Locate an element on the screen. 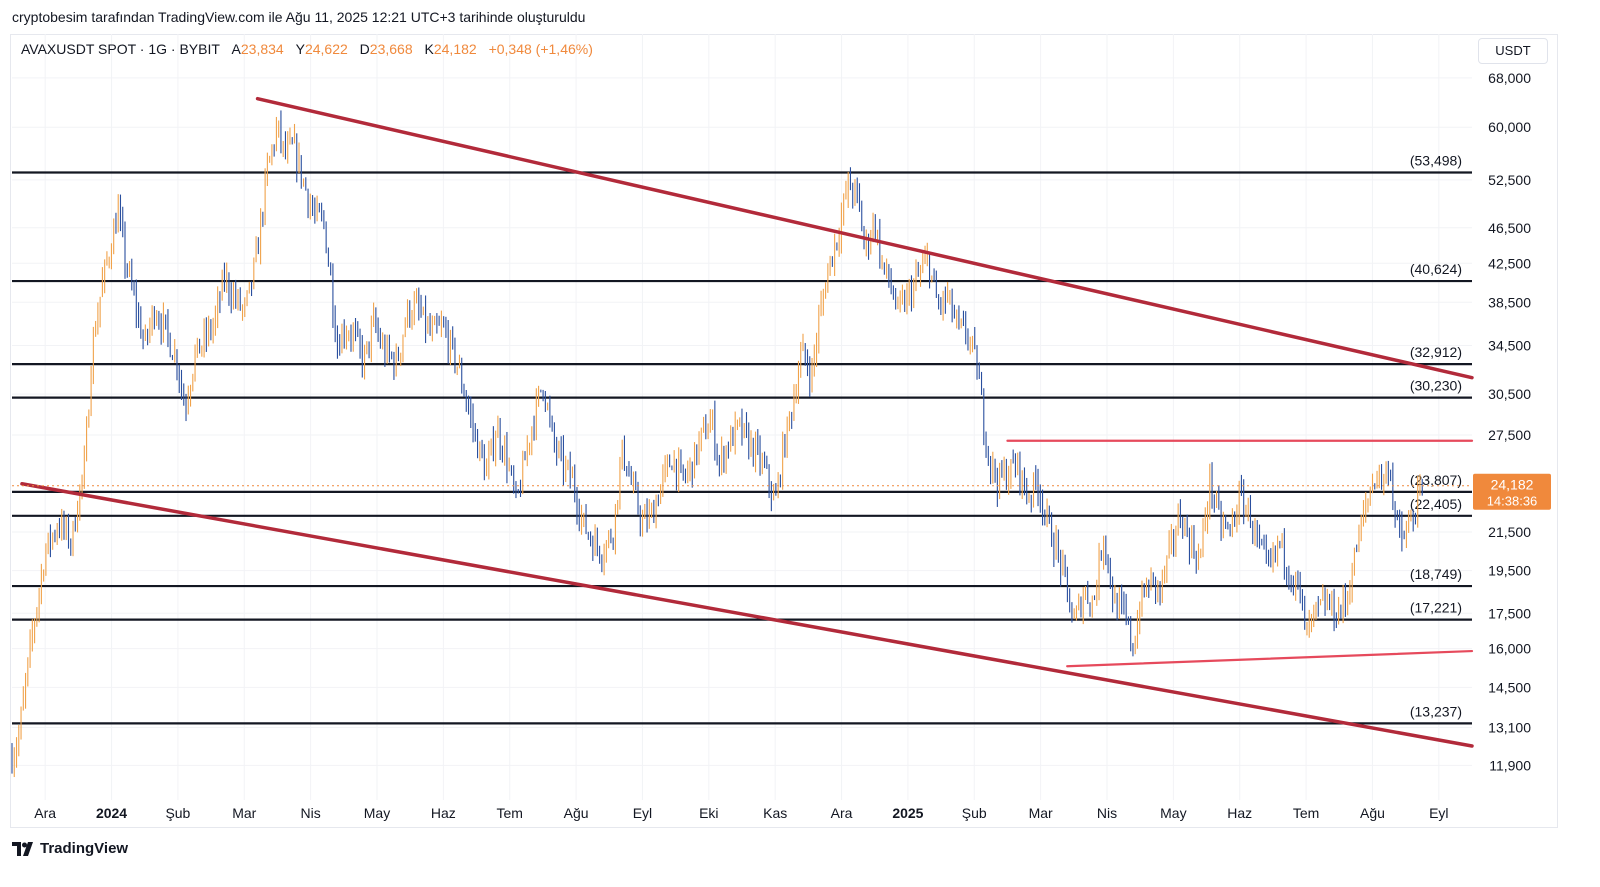 Image resolution: width=1600 pixels, height=887 pixels. price-axis-label: 11,900 is located at coordinates (1510, 765).